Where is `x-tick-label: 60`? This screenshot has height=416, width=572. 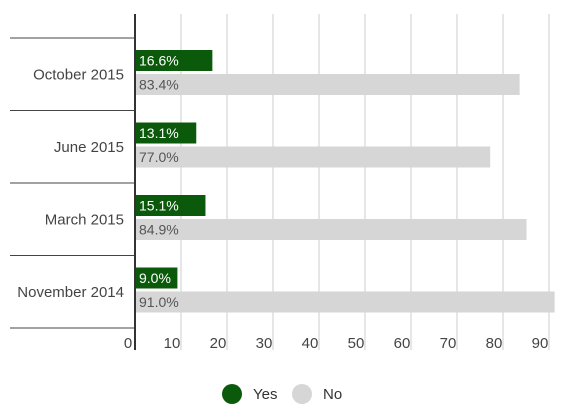 x-tick-label: 60 is located at coordinates (402, 343).